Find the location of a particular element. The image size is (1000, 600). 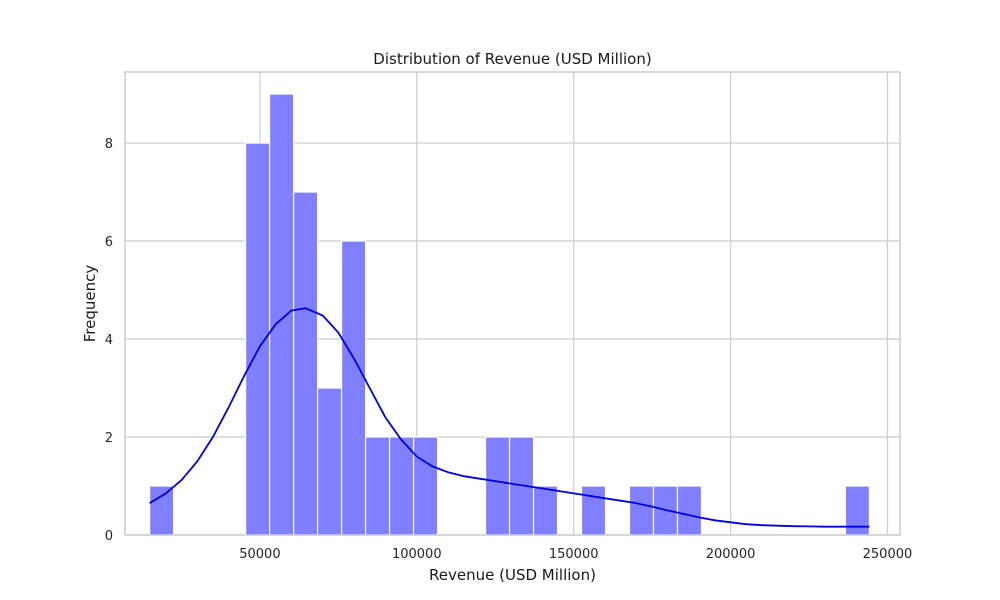

x-tick-label: 250000 is located at coordinates (888, 554).